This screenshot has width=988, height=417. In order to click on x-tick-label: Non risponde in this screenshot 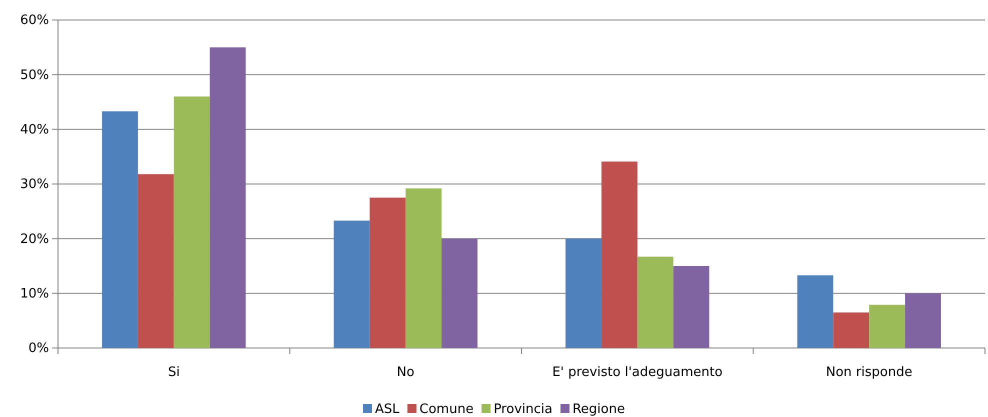, I will do `click(869, 372)`.